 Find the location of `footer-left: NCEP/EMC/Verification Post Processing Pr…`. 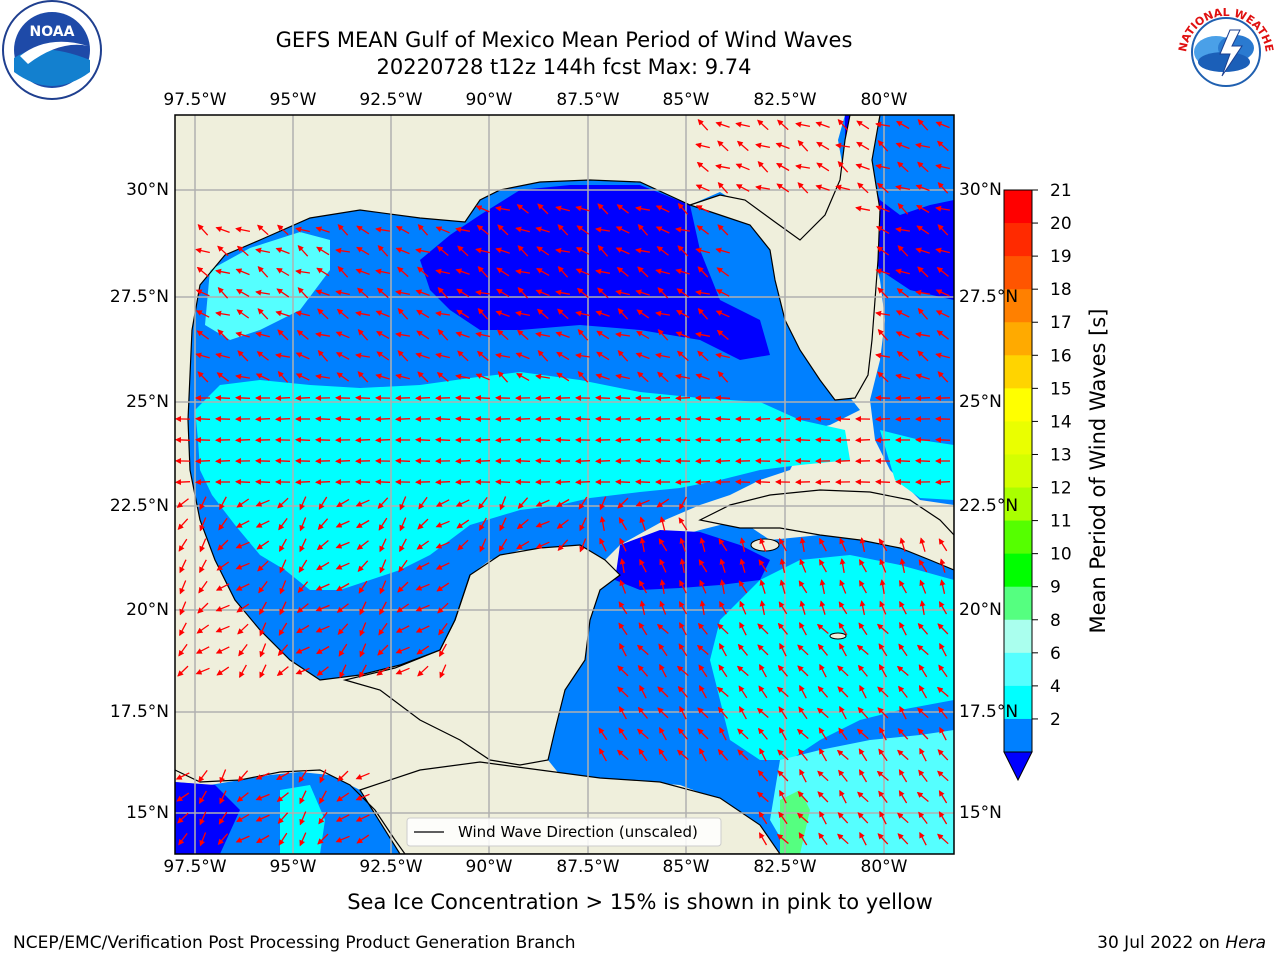

footer-left: NCEP/EMC/Verification Post Processing Pr… is located at coordinates (294, 943).